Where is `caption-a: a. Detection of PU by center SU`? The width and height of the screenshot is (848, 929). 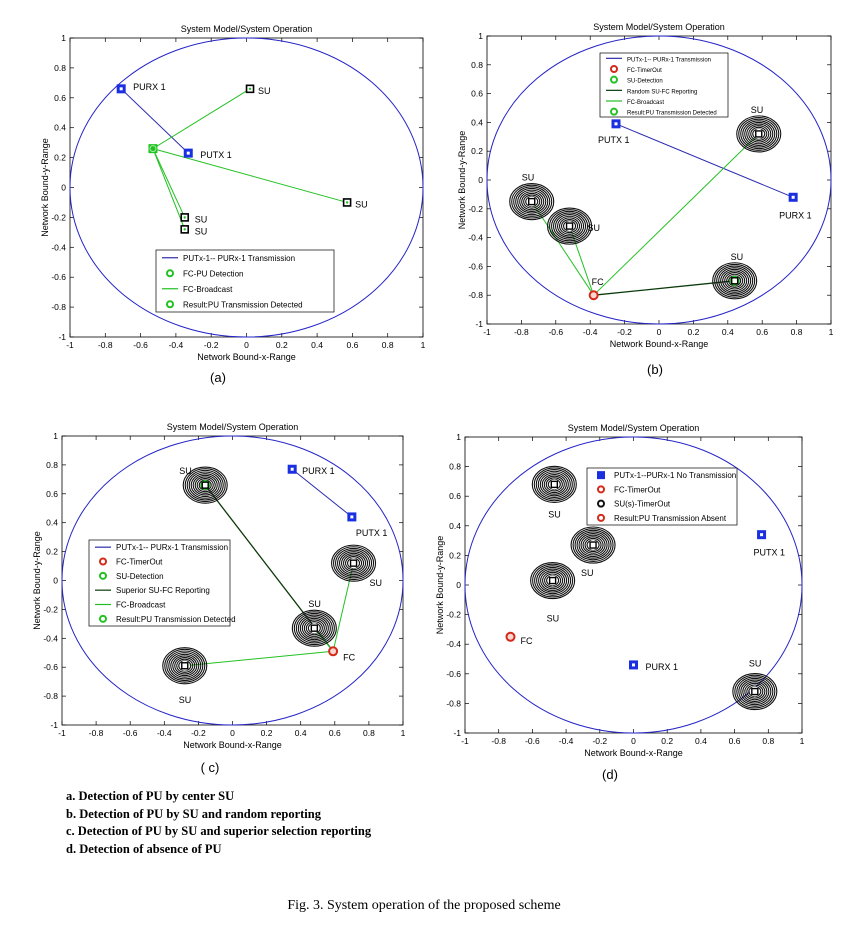
caption-a: a. Detection of PU by center SU is located at coordinates (150, 796).